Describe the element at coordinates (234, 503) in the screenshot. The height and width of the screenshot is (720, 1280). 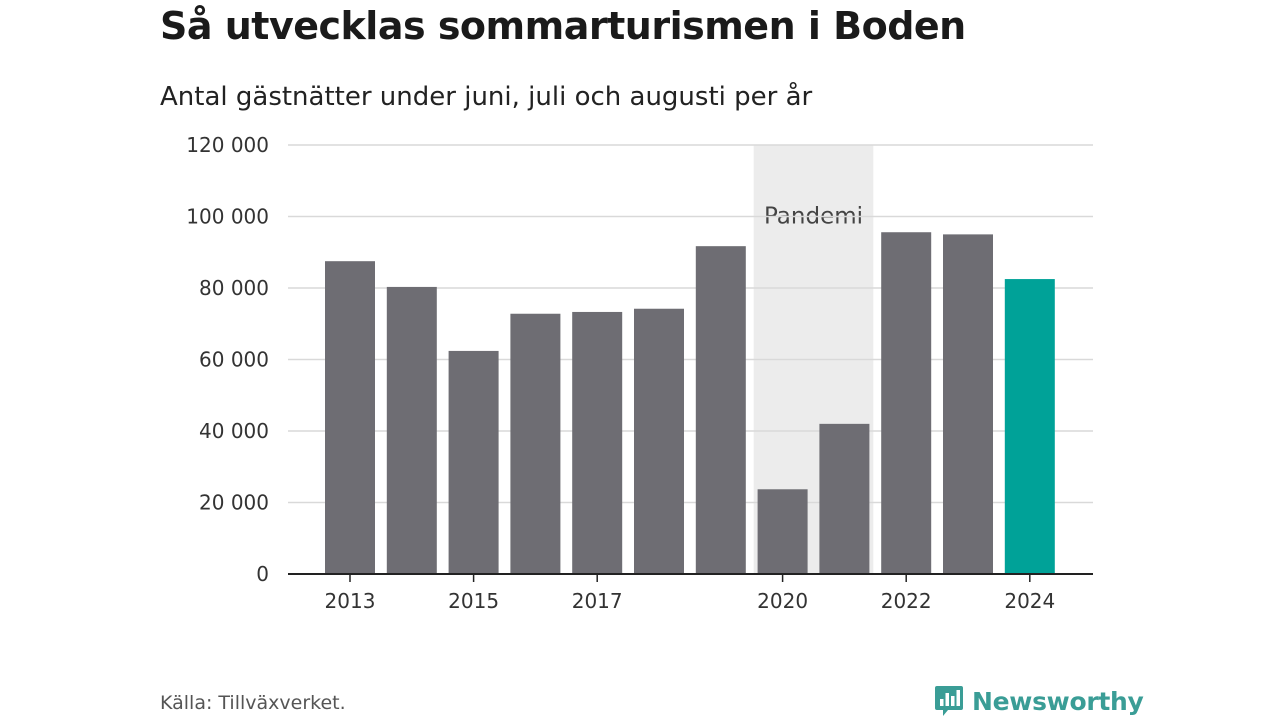
I see `y-tick-label: 20 000` at that location.